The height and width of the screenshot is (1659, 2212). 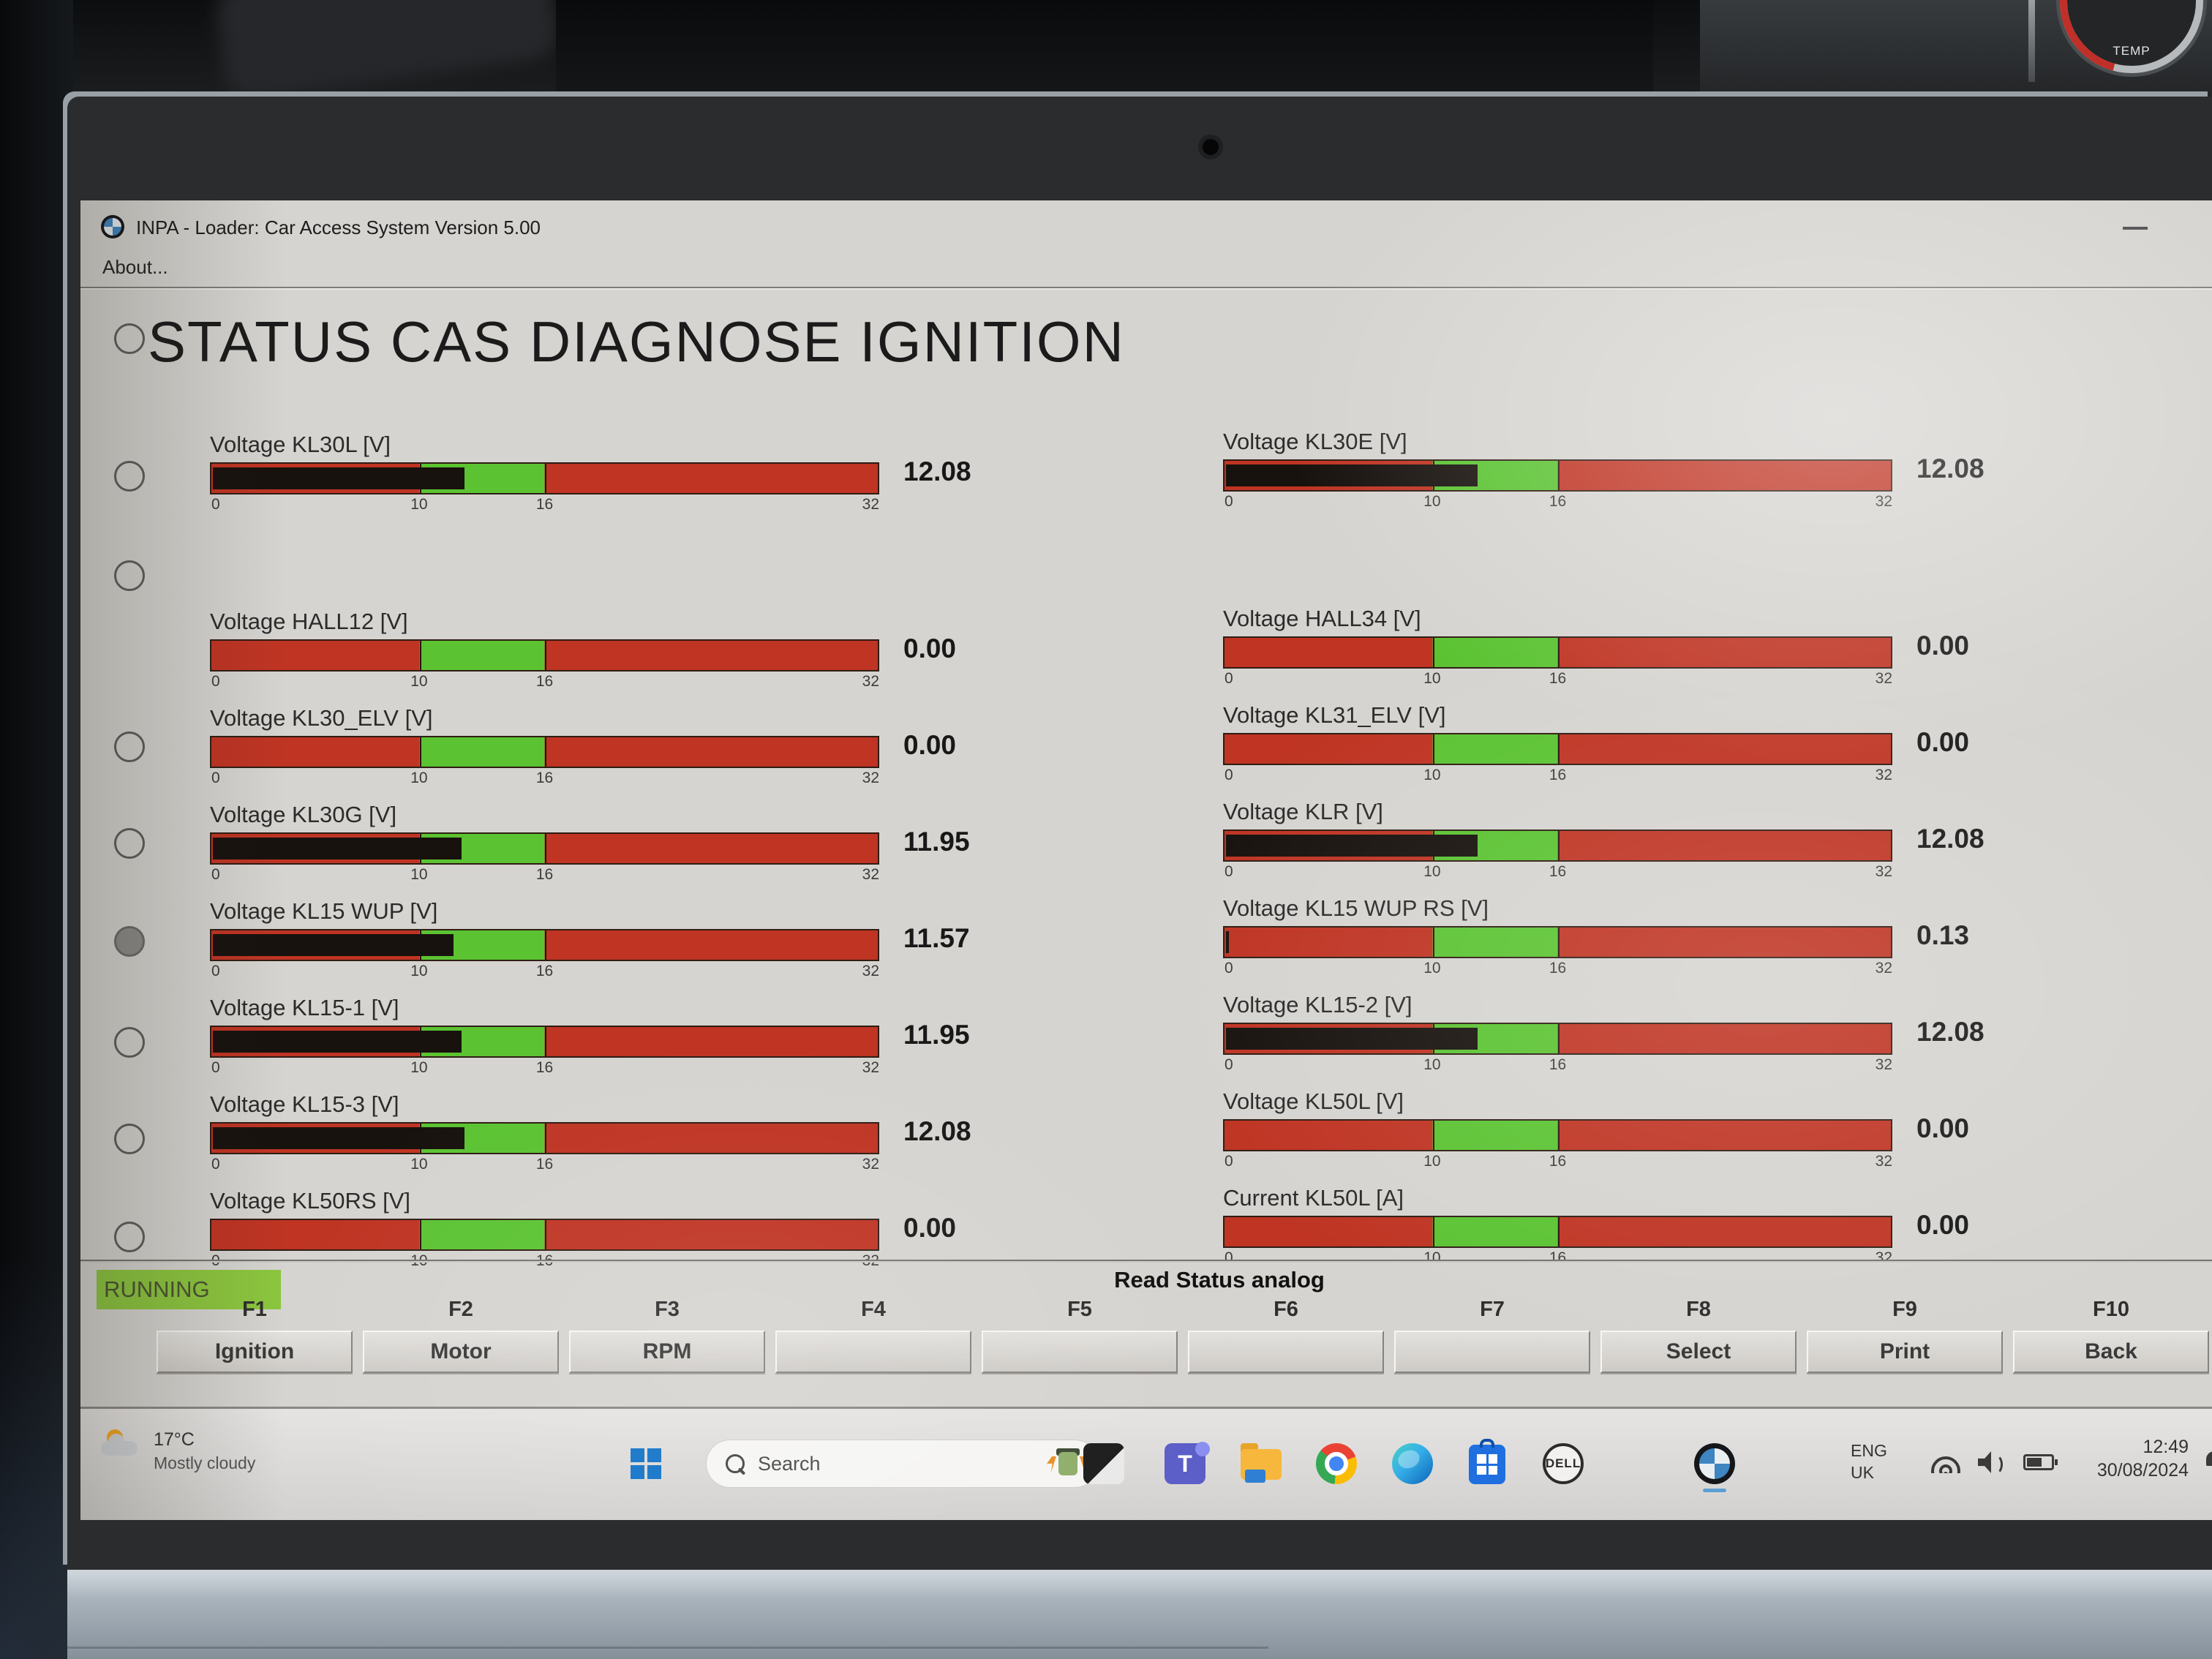 I want to click on windows-taskbar: 17°C Mostly cloudy Search, so click(x=1146, y=1463).